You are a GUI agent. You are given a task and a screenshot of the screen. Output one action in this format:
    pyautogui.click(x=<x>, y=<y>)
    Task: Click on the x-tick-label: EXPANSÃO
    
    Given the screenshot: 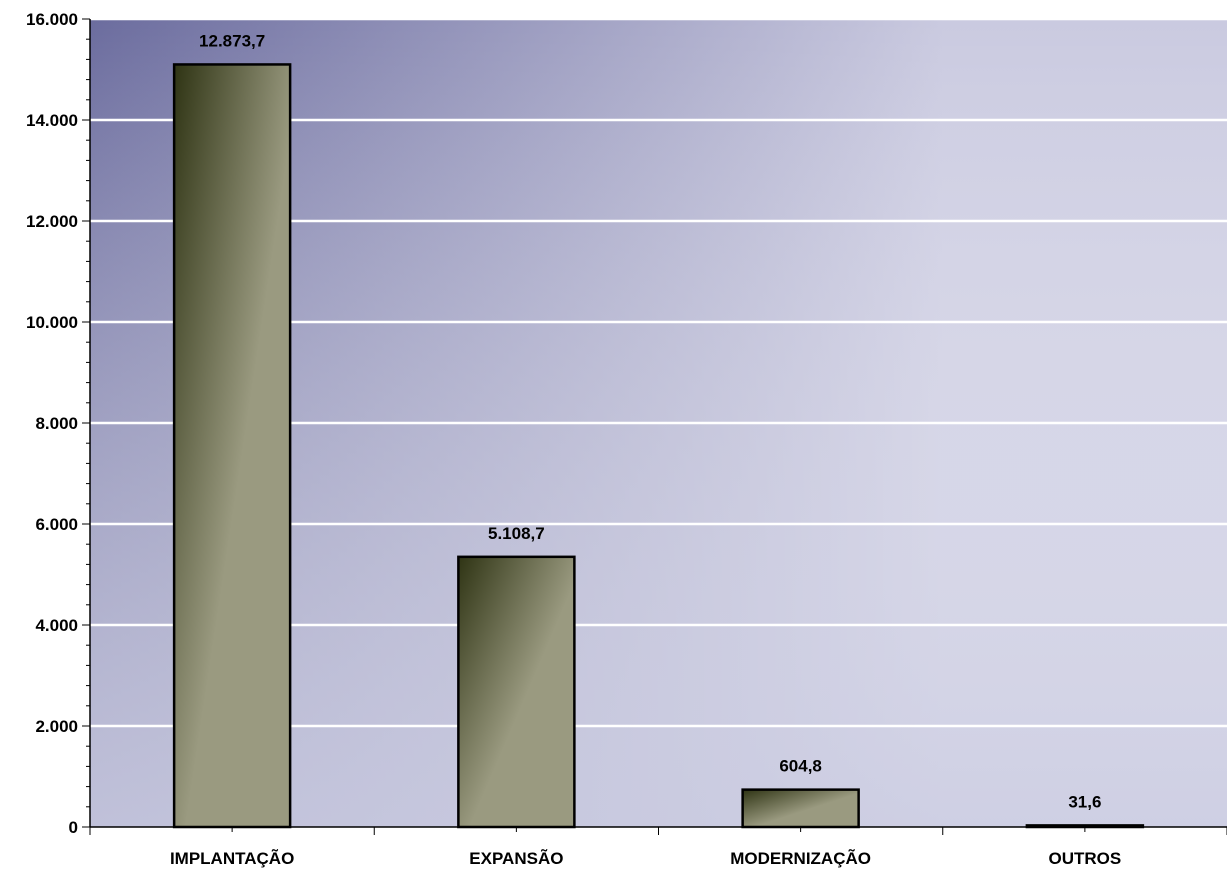 What is the action you would take?
    pyautogui.click(x=516, y=858)
    